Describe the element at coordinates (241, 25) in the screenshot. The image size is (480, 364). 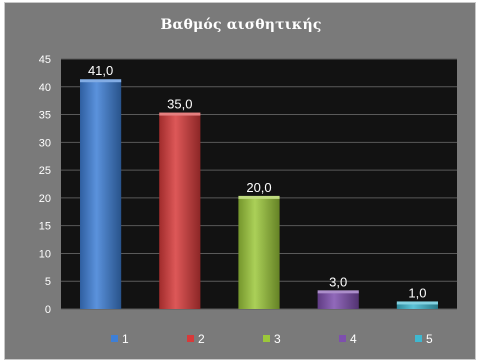
I see `chart-title: Βαθμός αισθητικής` at that location.